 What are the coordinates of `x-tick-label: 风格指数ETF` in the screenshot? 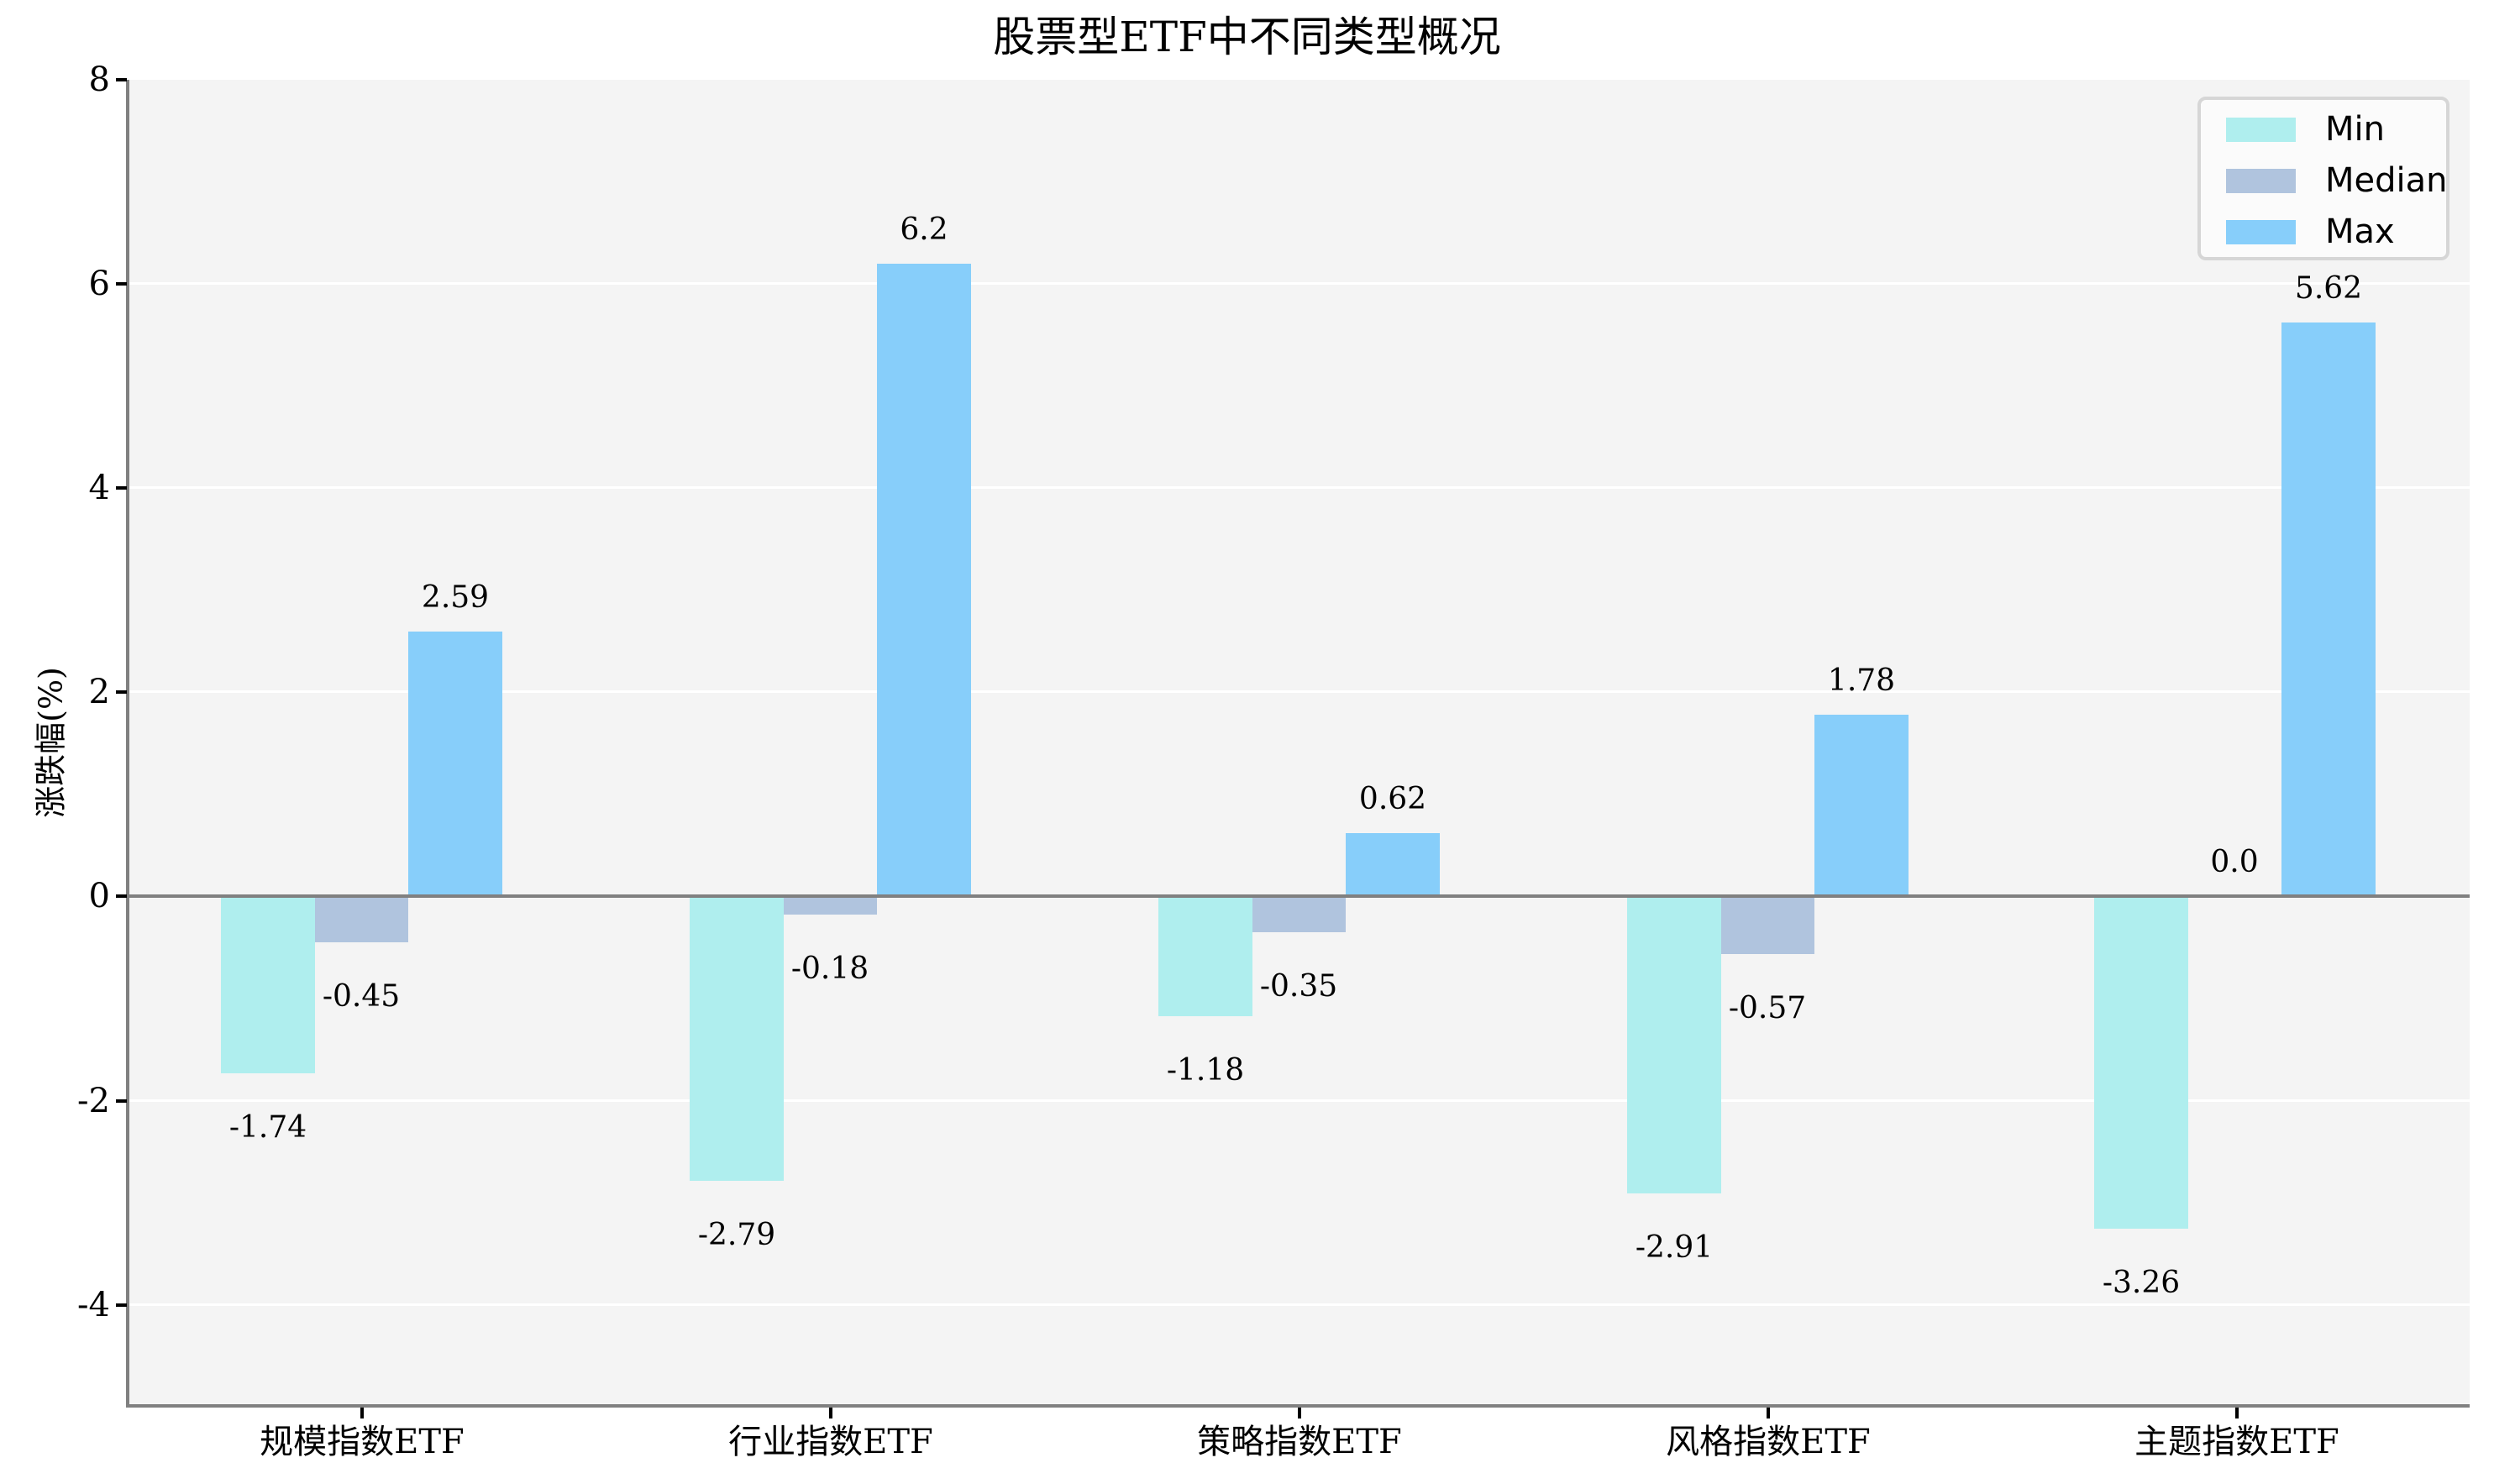 It's located at (1768, 1442).